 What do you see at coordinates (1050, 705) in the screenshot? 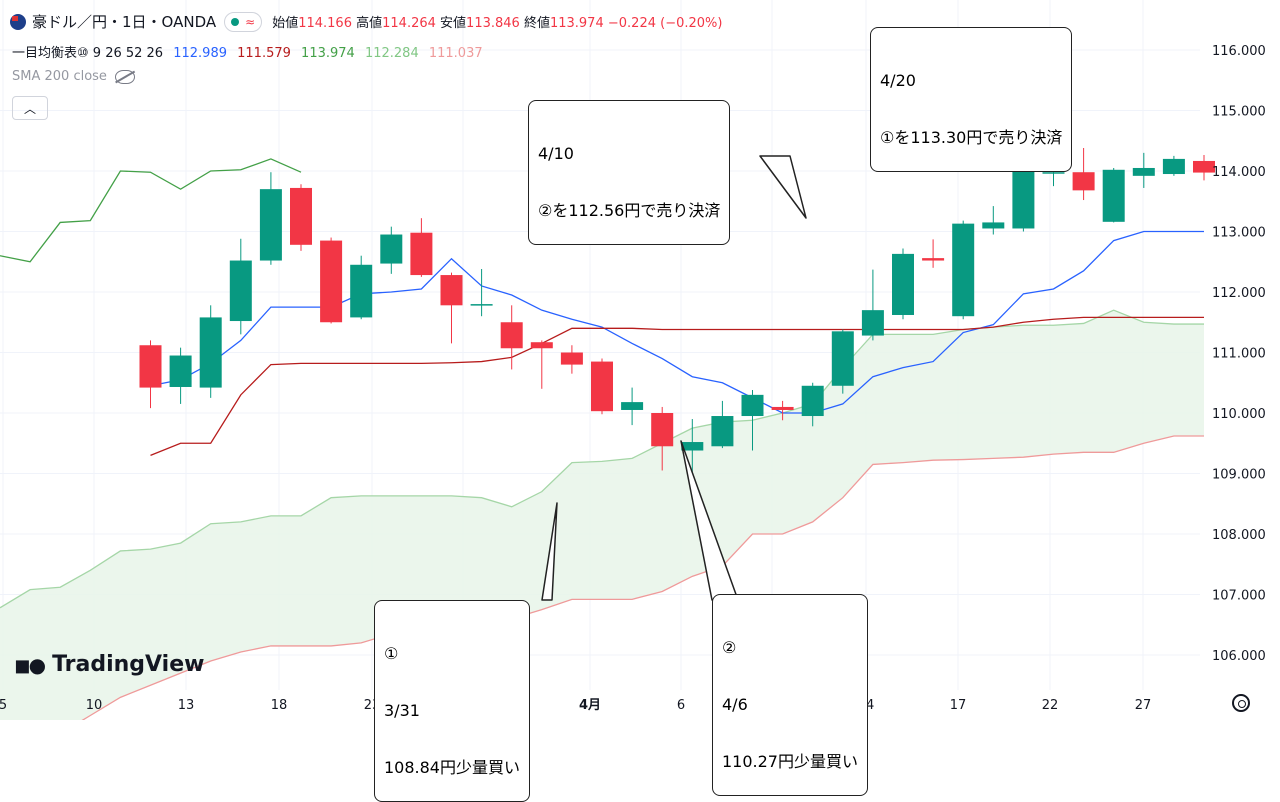
I see `time-tick-label: 22` at bounding box center [1050, 705].